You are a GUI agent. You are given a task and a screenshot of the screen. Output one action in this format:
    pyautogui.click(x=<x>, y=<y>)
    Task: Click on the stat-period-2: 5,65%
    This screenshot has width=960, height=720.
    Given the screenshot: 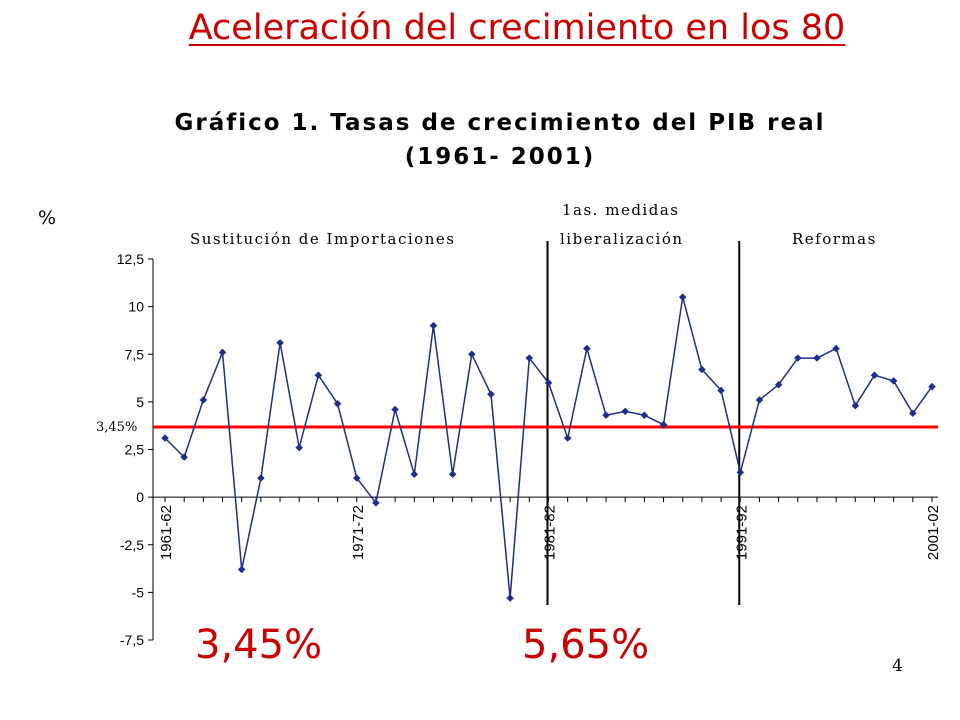 What is the action you would take?
    pyautogui.click(x=586, y=645)
    